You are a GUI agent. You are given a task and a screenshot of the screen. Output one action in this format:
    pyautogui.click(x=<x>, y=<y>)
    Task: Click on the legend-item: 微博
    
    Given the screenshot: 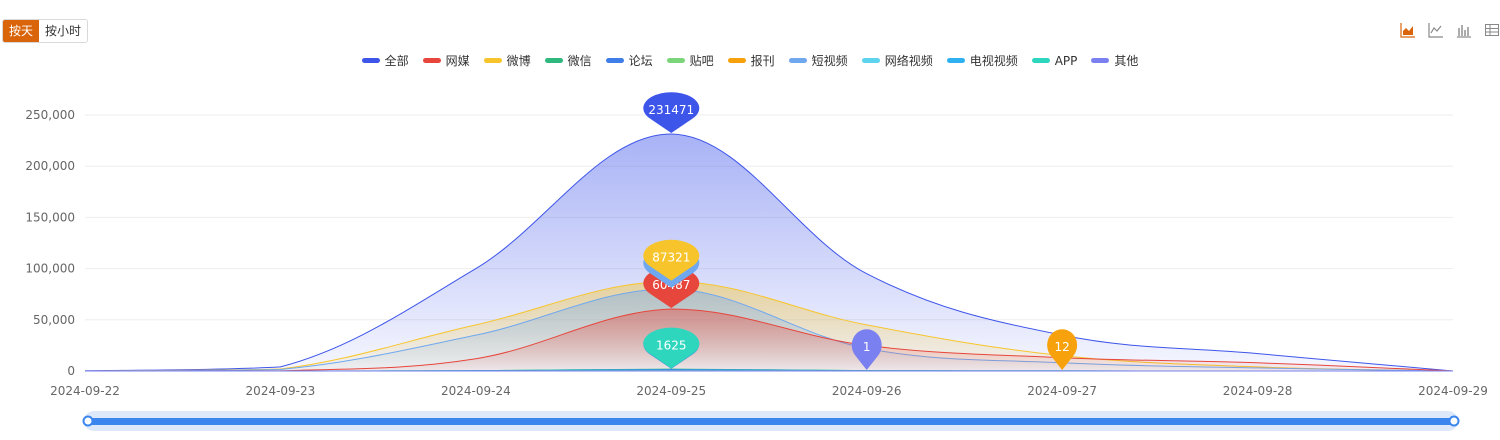 What is the action you would take?
    pyautogui.click(x=507, y=60)
    